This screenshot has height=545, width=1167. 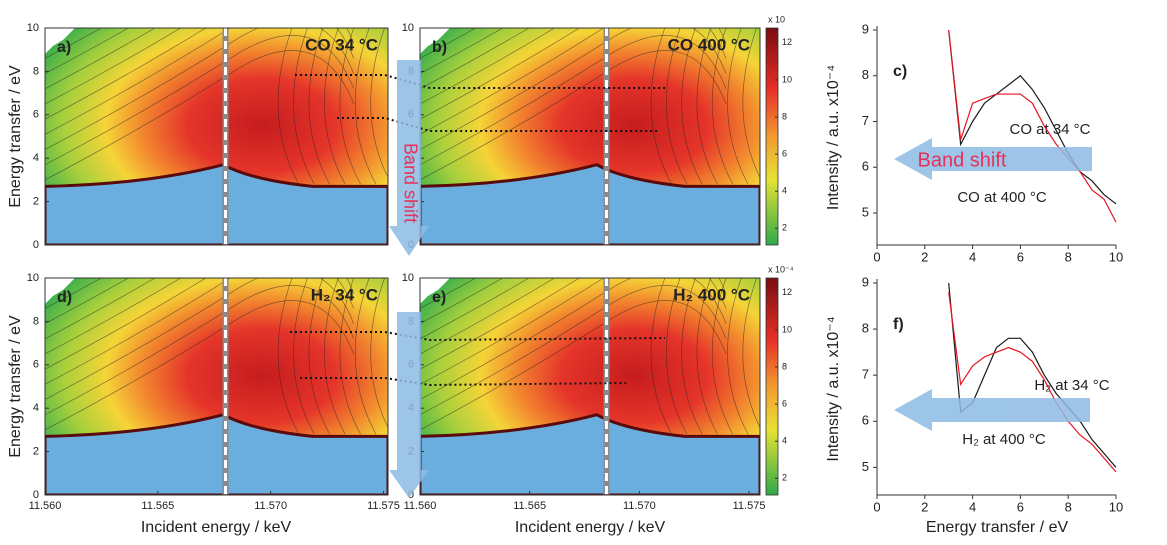 What do you see at coordinates (898, 324) in the screenshot?
I see `panel-label: f)` at bounding box center [898, 324].